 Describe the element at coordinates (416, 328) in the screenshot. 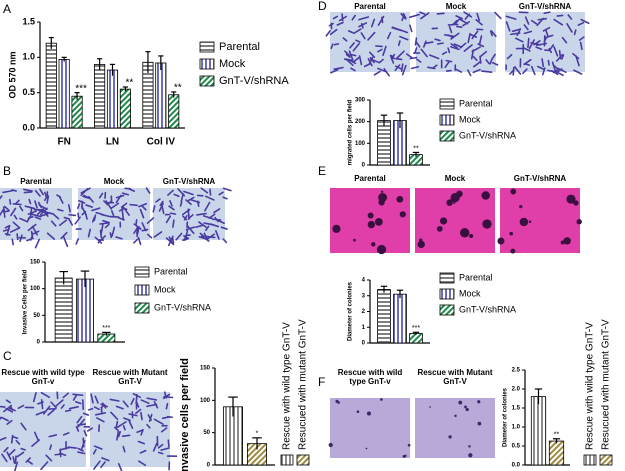

I see `significance-marker: ***` at that location.